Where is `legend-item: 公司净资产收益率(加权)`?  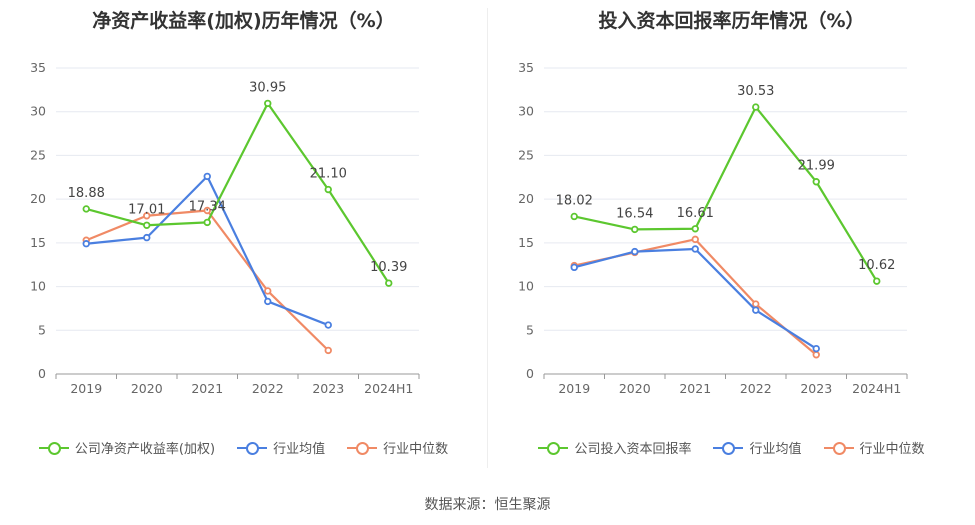
legend-item: 公司净资产收益率(加权) is located at coordinates (127, 447).